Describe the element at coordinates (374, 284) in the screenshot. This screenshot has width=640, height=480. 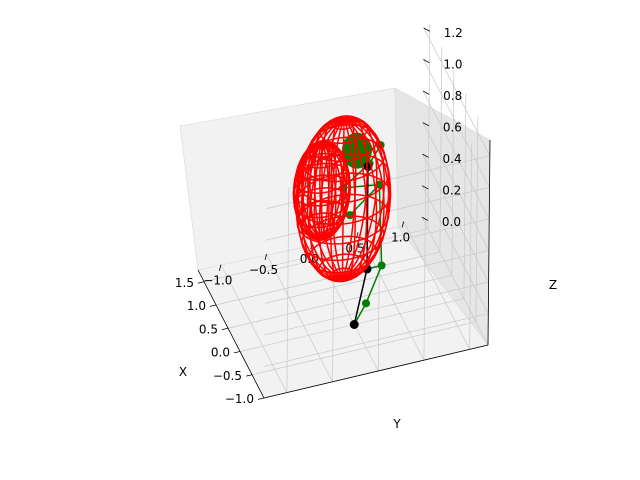
I see `limb-segment` at that location.